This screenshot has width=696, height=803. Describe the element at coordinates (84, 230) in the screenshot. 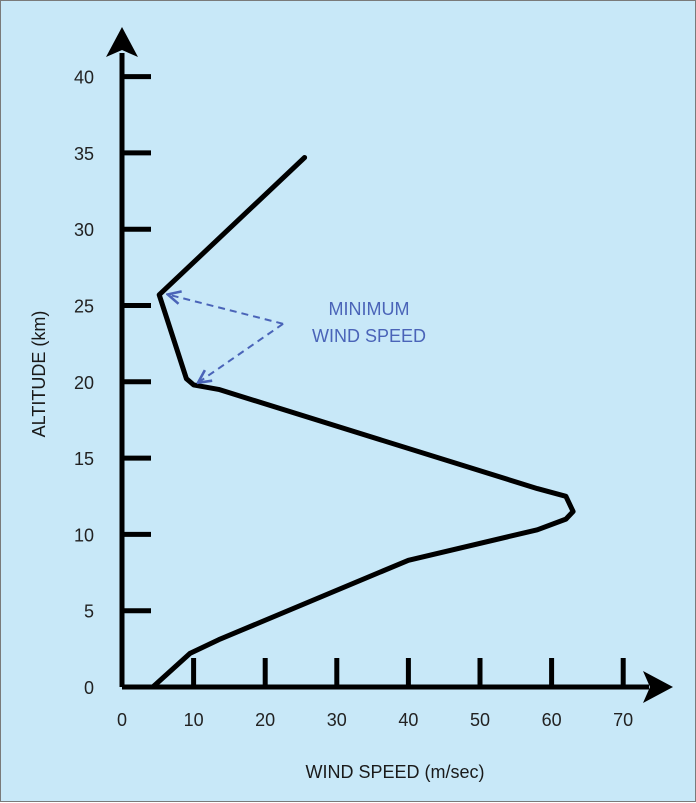

I see `y-tick-label: 30` at that location.